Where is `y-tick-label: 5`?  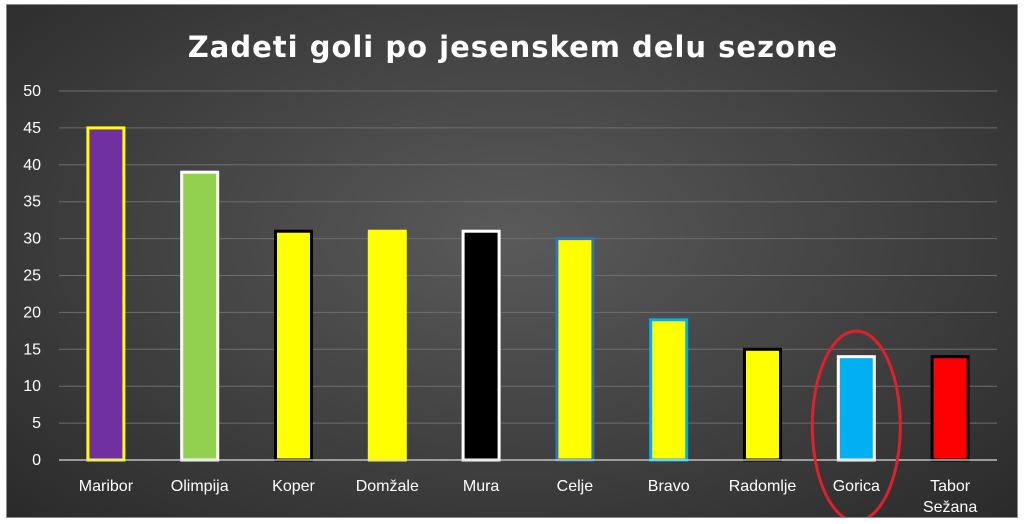
y-tick-label: 5 is located at coordinates (36, 423).